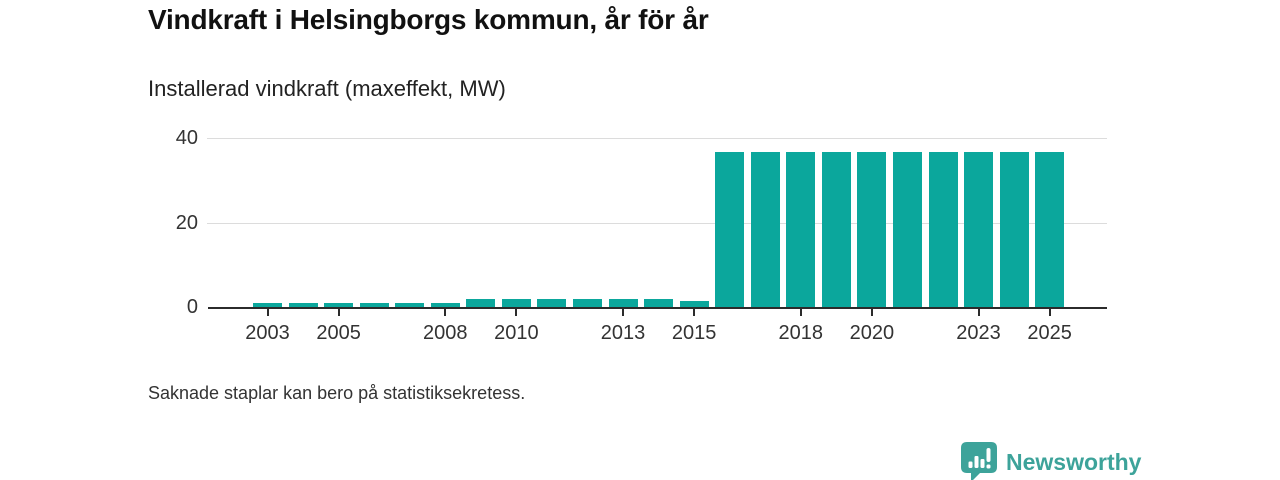 The image size is (1280, 480). I want to click on x-axis-line, so click(657, 308).